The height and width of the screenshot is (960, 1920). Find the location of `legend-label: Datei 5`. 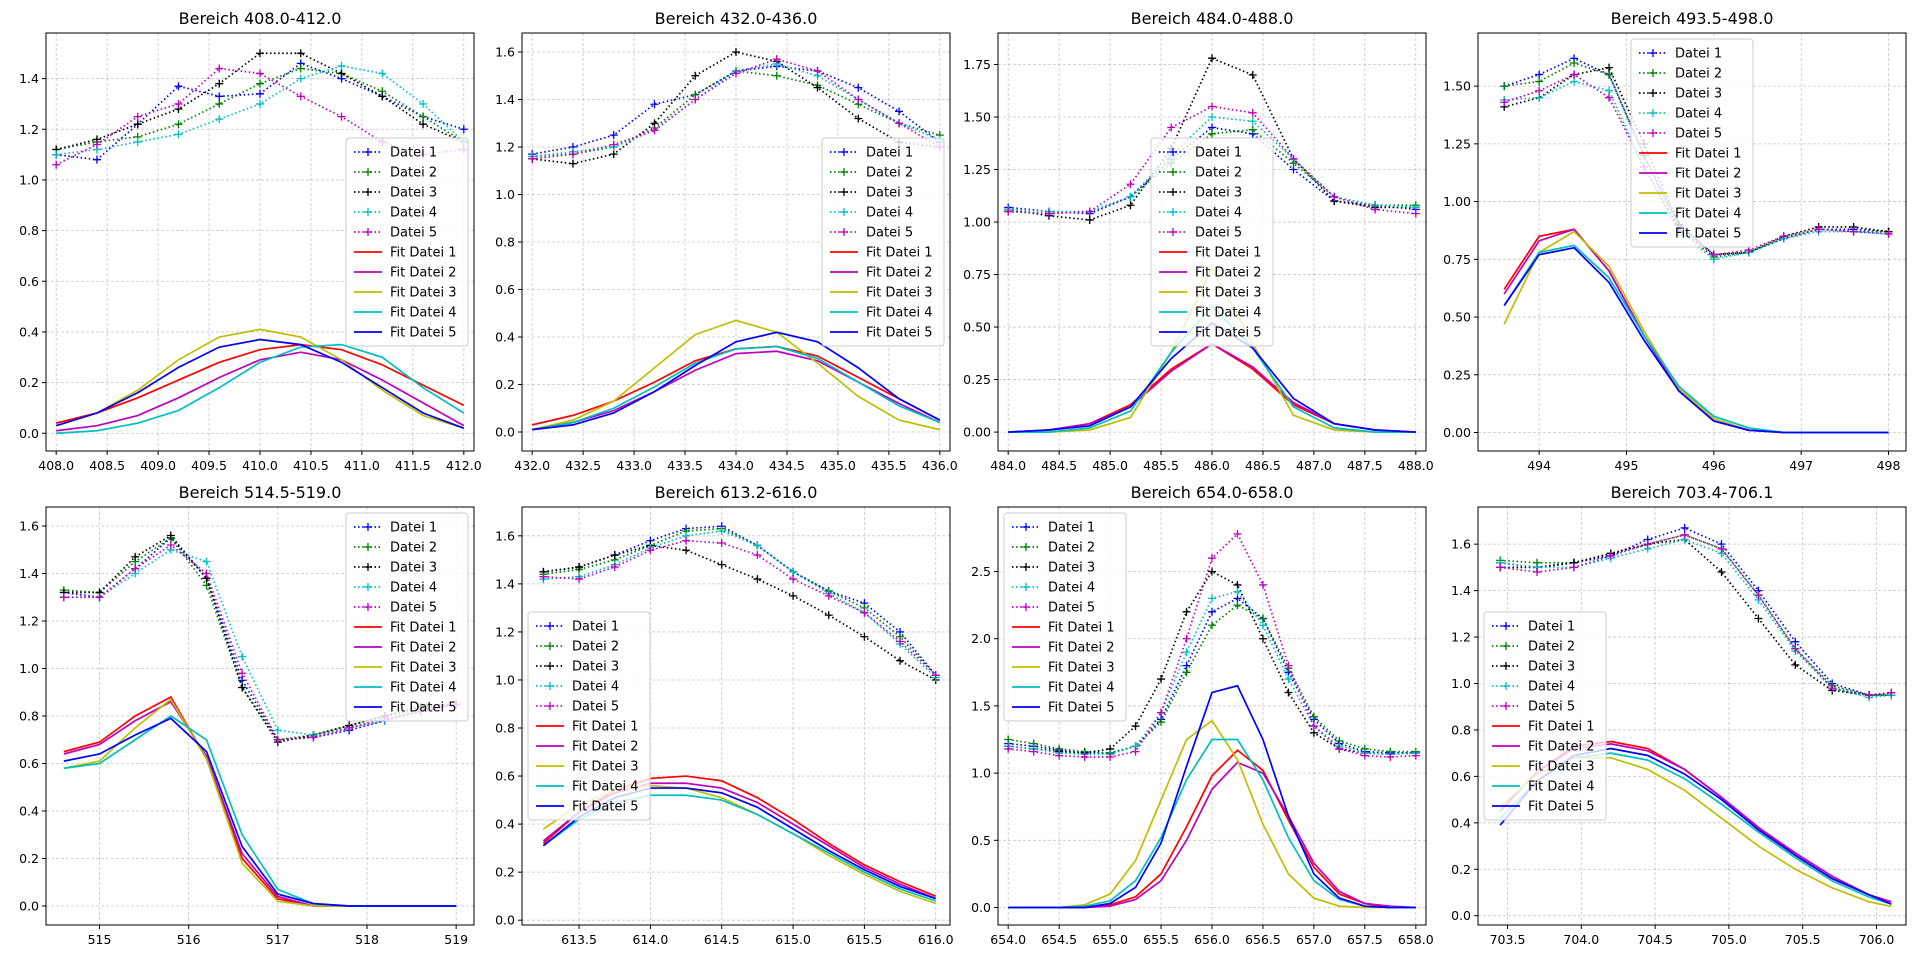

legend-label: Datei 5 is located at coordinates (1218, 233).